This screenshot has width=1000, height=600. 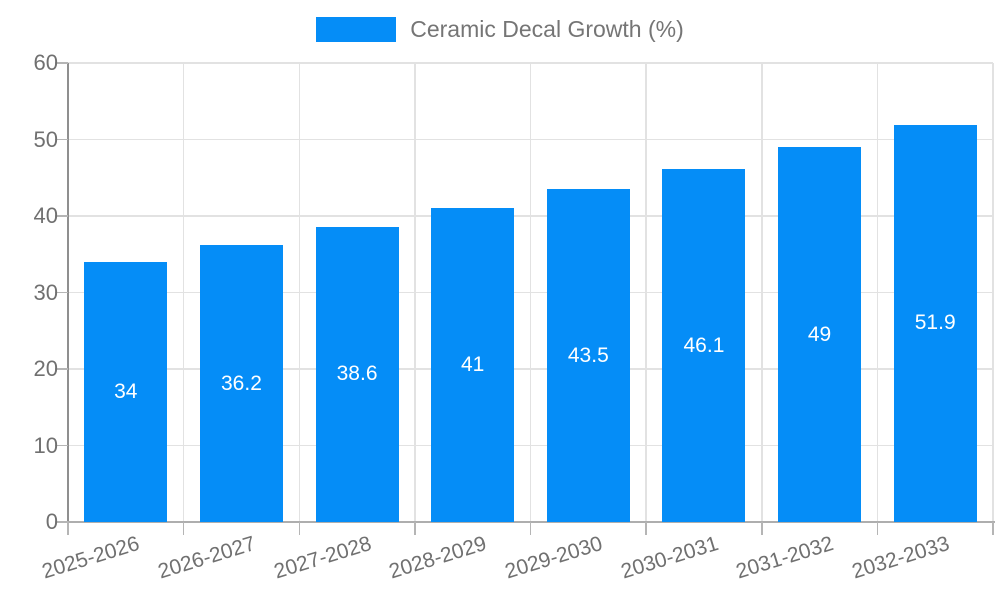 I want to click on bar: 49, so click(x=820, y=334).